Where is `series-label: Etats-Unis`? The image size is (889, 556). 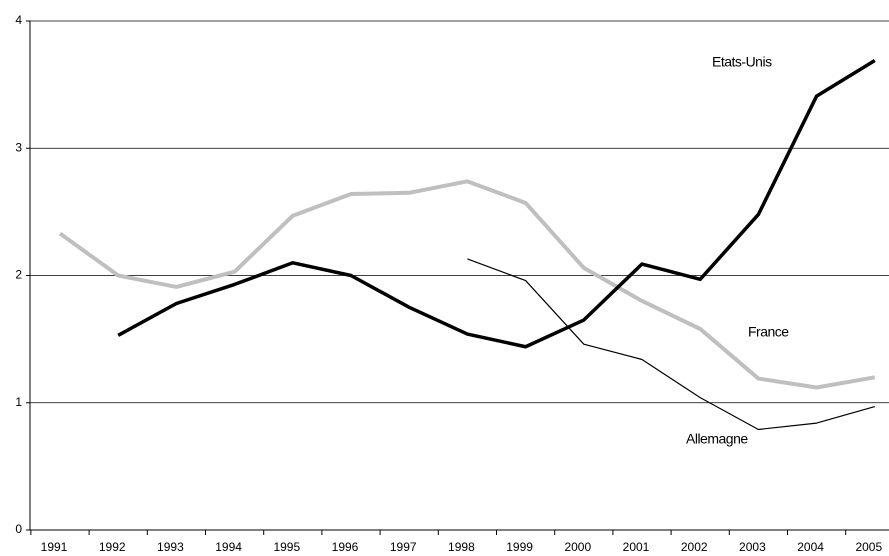
series-label: Etats-Unis is located at coordinates (742, 62).